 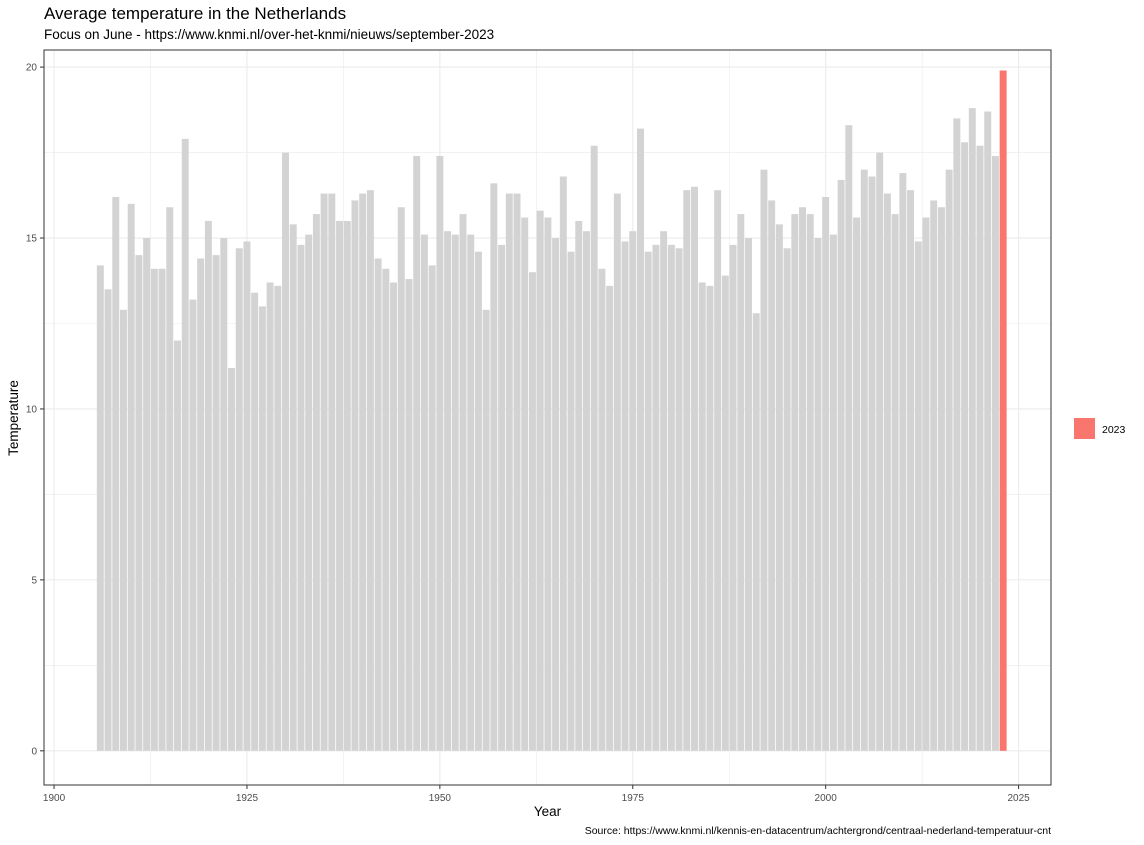 What do you see at coordinates (1018, 798) in the screenshot?
I see `x-tick-label: 2025` at bounding box center [1018, 798].